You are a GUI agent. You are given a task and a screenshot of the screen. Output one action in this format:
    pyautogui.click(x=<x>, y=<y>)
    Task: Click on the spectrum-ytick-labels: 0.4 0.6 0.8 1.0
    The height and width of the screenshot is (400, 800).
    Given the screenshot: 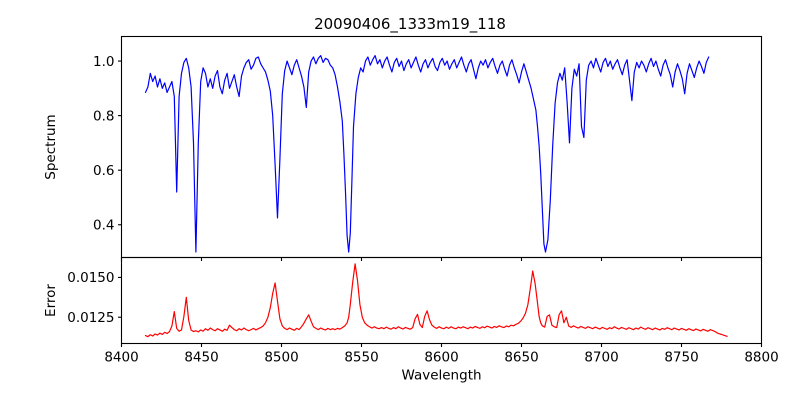 What is the action you would take?
    pyautogui.click(x=103, y=144)
    